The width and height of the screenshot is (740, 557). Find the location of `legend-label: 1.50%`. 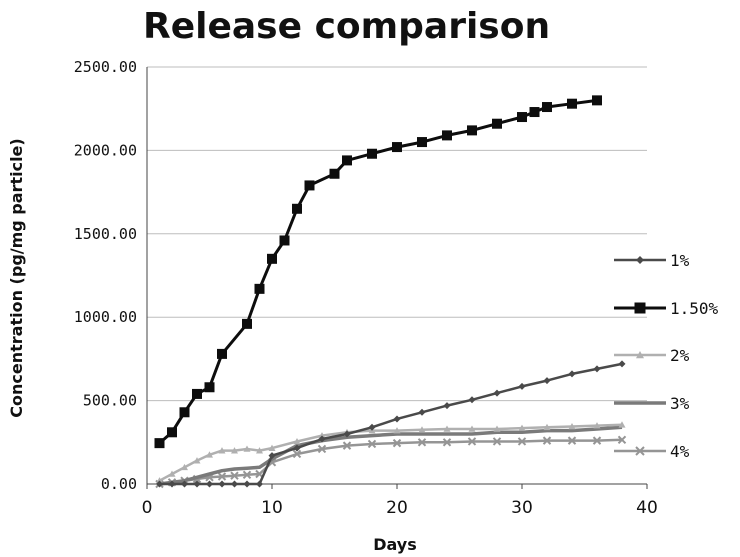

legend-label: 1.50% is located at coordinates (694, 308).